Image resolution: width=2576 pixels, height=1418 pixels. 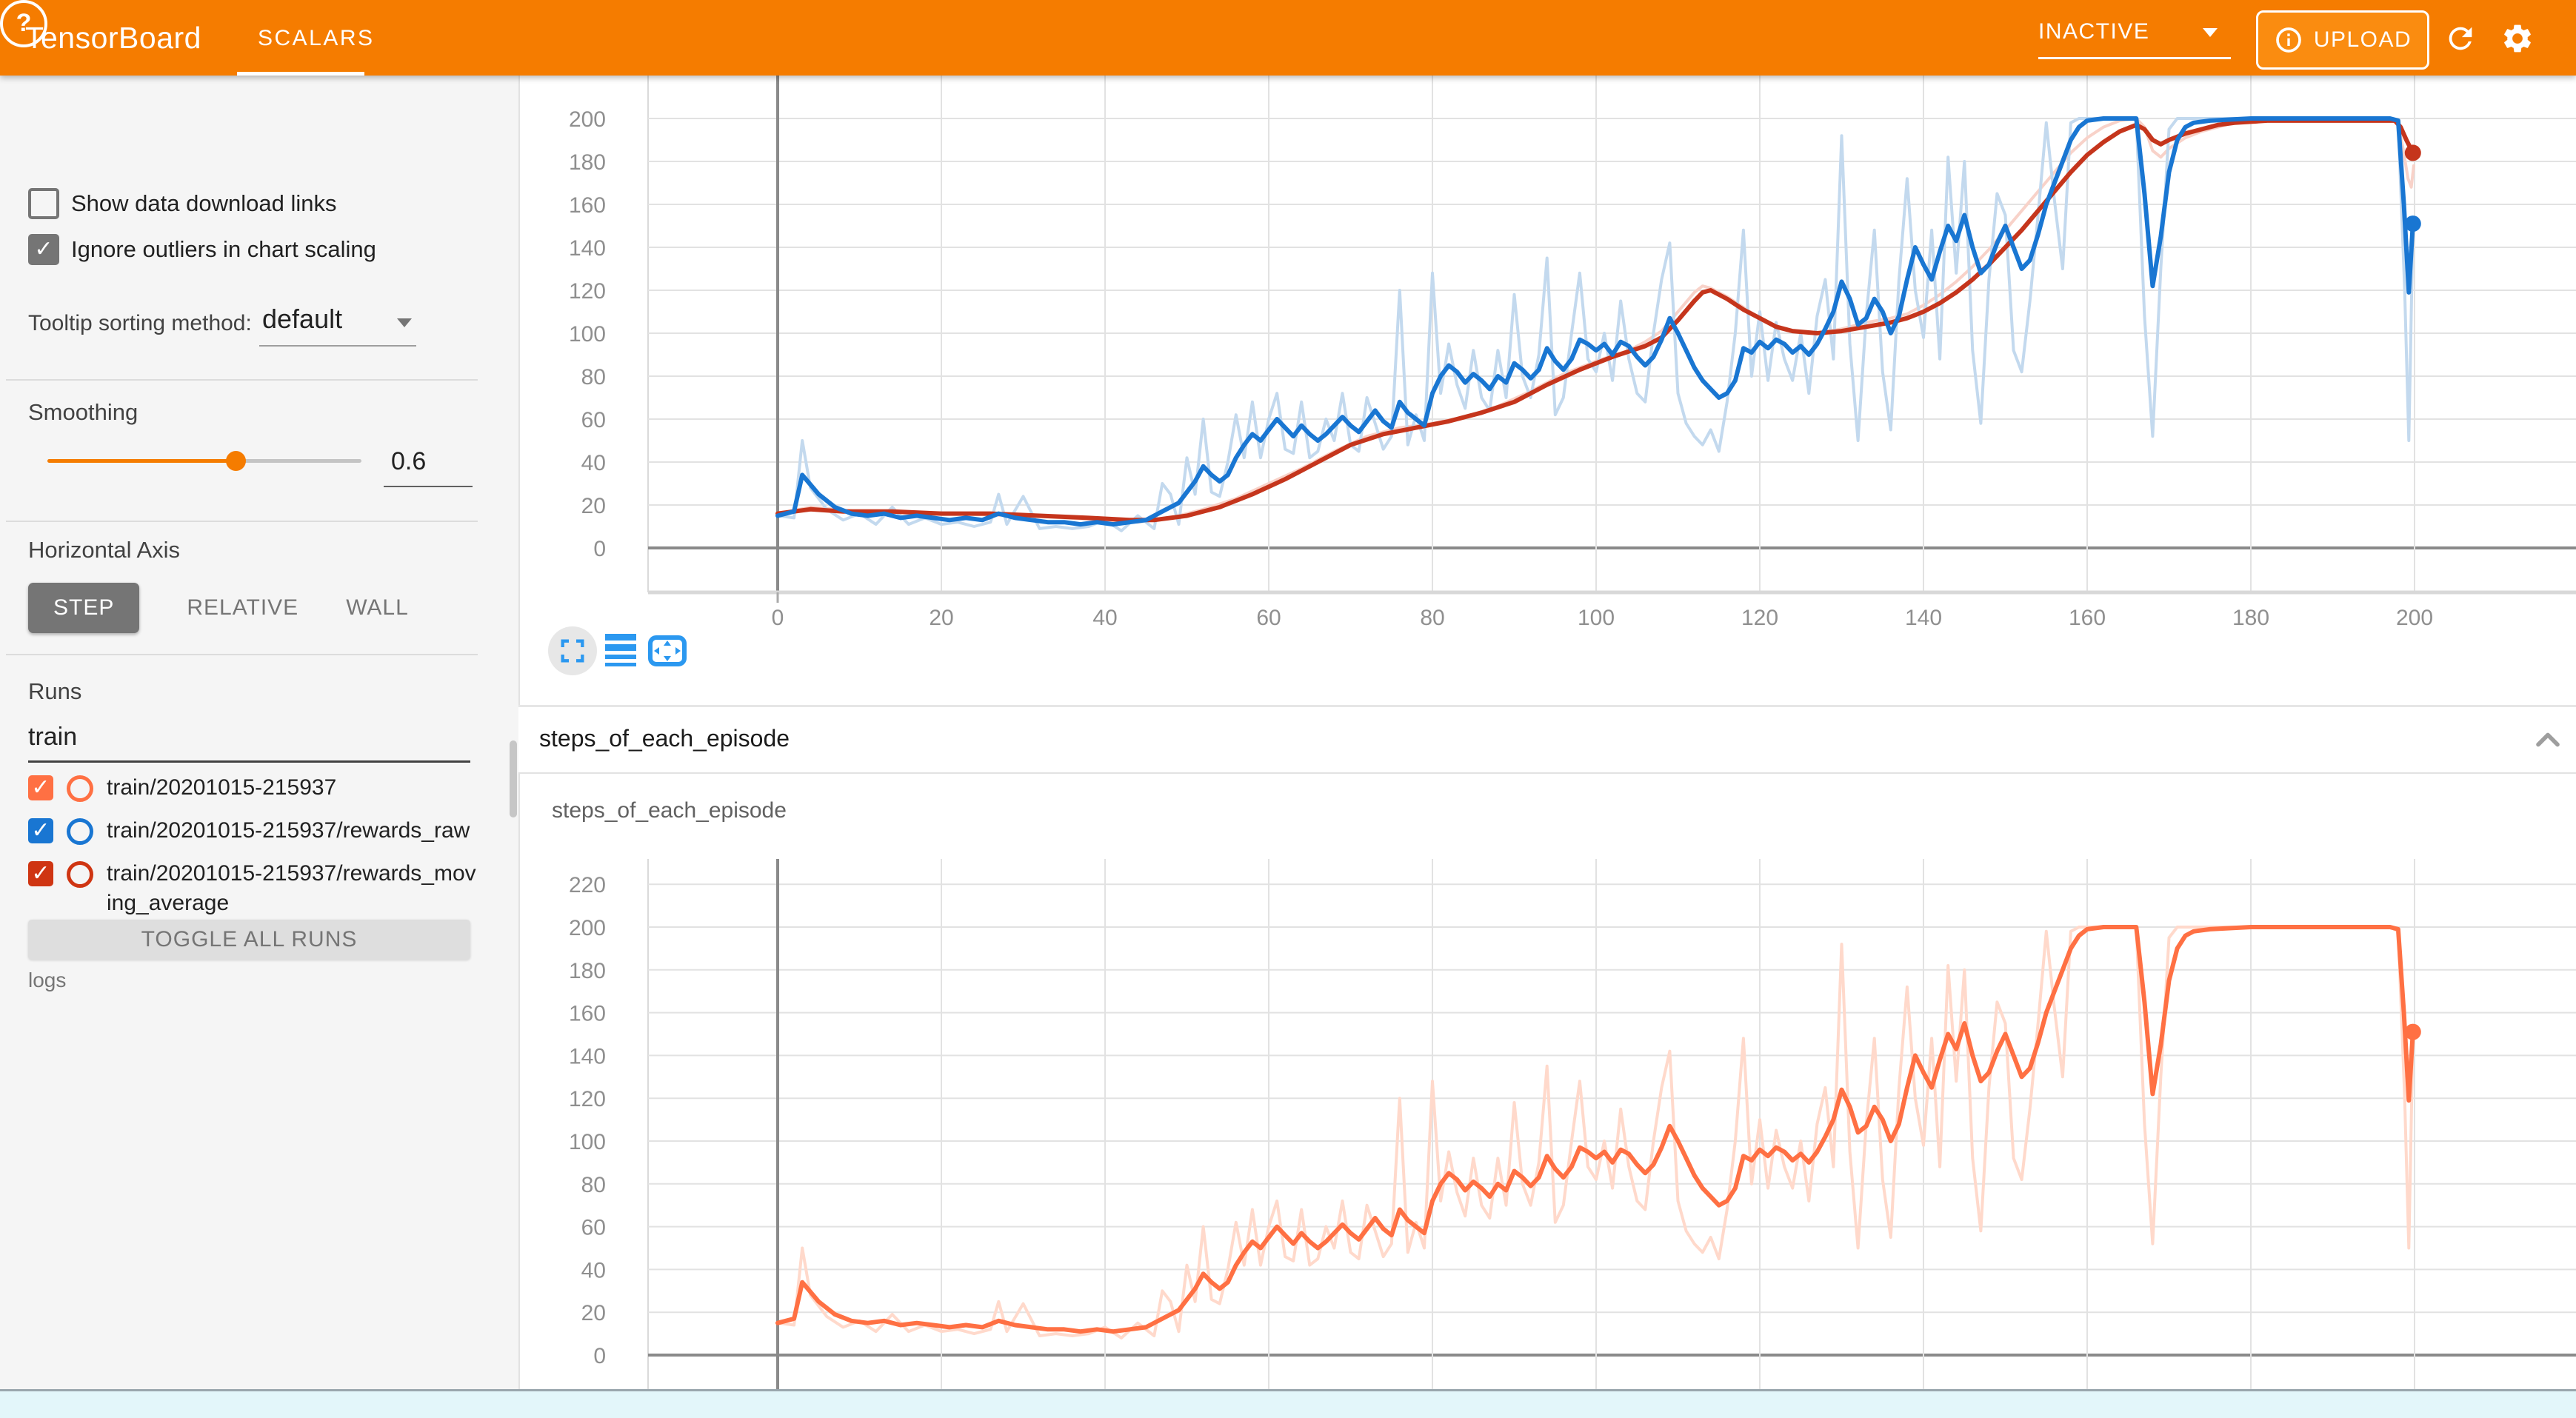 What do you see at coordinates (669, 810) in the screenshot?
I see `chart-card-title: steps_of_each_episode` at bounding box center [669, 810].